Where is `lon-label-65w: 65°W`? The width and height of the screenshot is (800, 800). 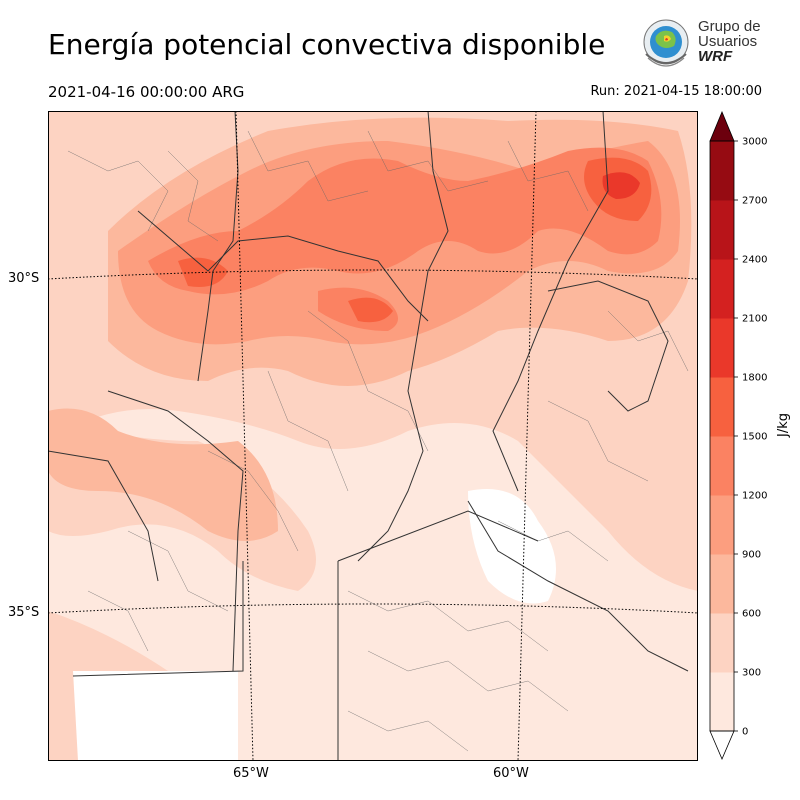 lon-label-65w: 65°W is located at coordinates (251, 773).